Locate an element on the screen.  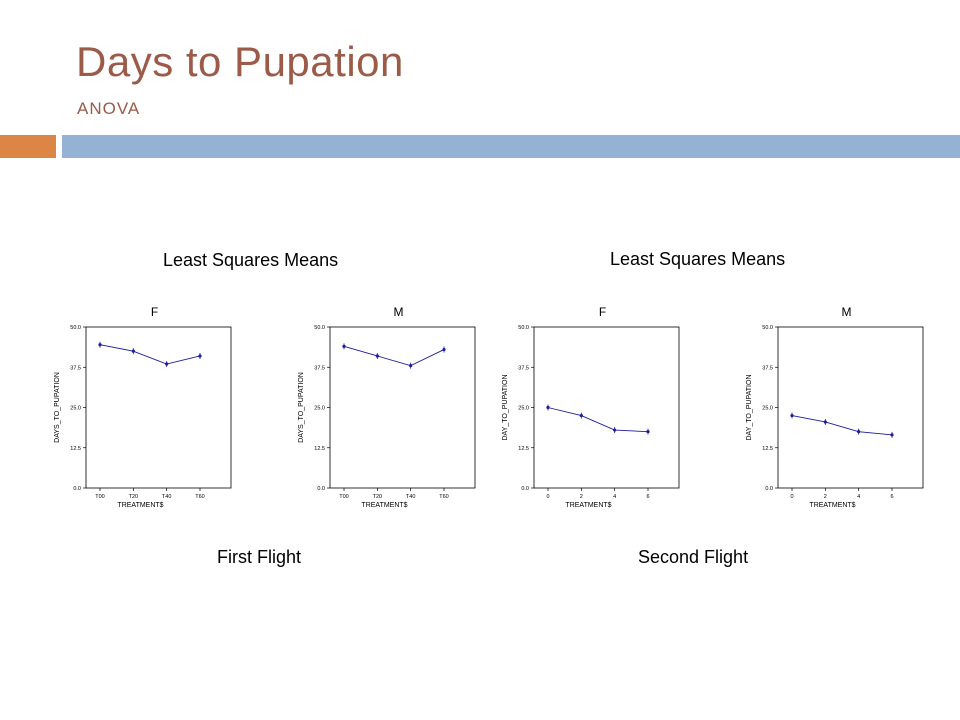
group-title-first: Least Squares Means is located at coordinates (251, 260).